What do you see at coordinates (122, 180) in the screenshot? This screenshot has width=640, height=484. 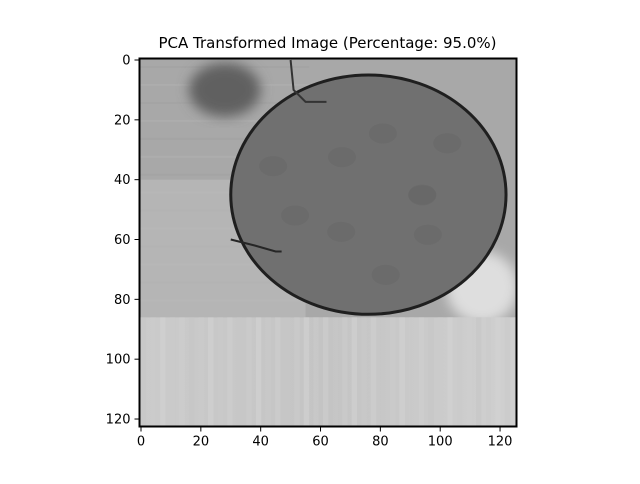 I see `y-tick-label: 40` at bounding box center [122, 180].